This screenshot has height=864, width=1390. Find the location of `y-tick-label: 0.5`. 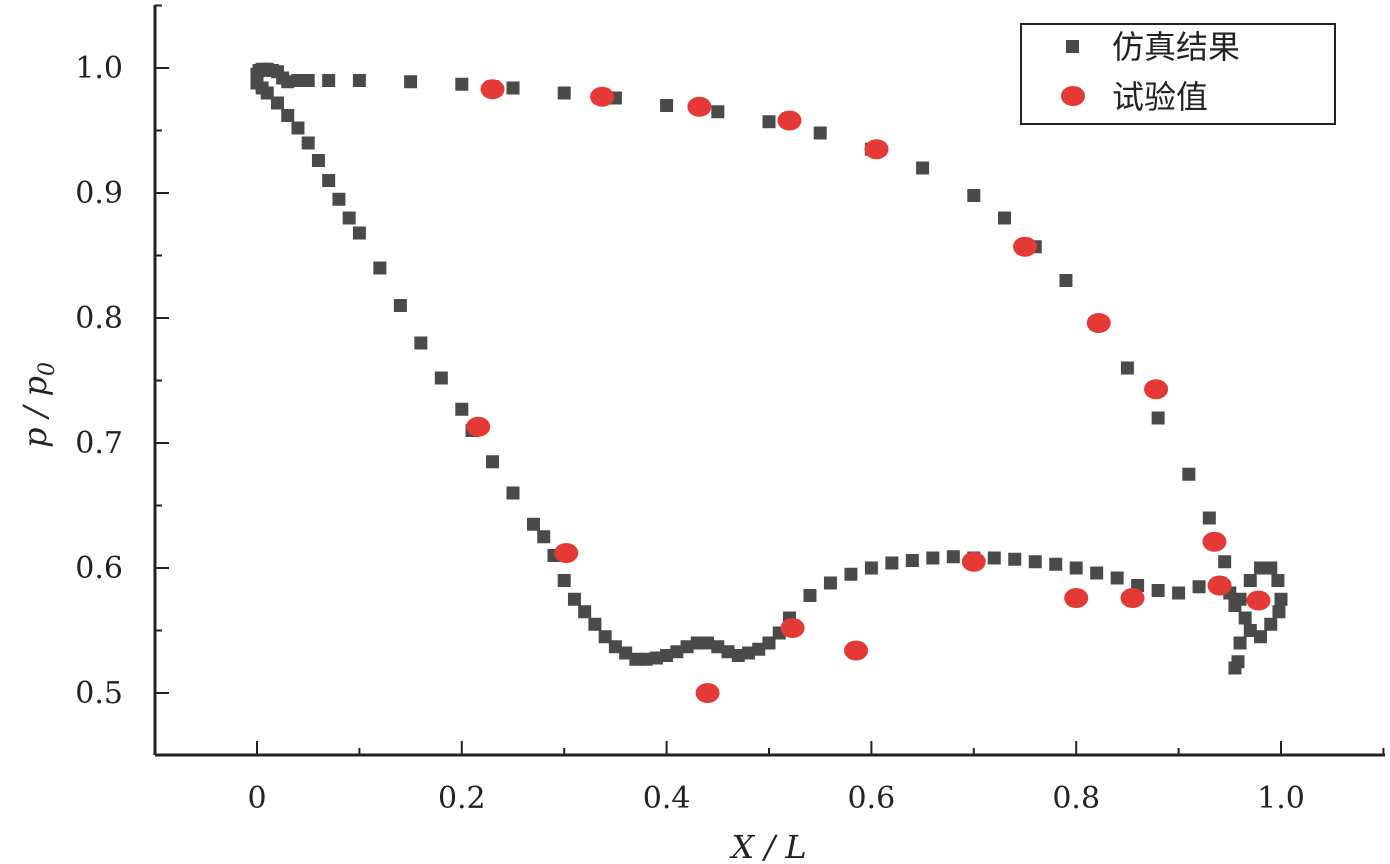

y-tick-label: 0.5 is located at coordinates (99, 693).